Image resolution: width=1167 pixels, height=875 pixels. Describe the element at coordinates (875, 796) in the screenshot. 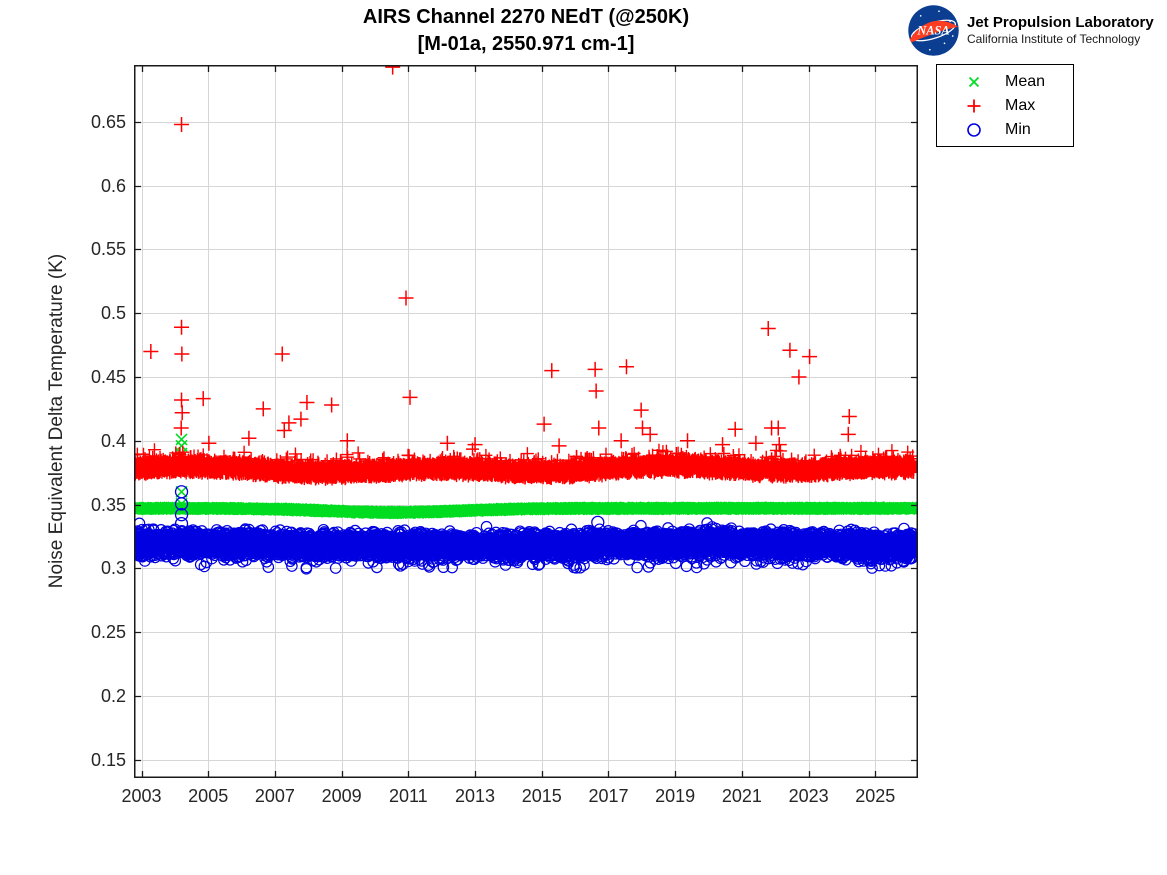

I see `x-tick-label: 2025` at that location.